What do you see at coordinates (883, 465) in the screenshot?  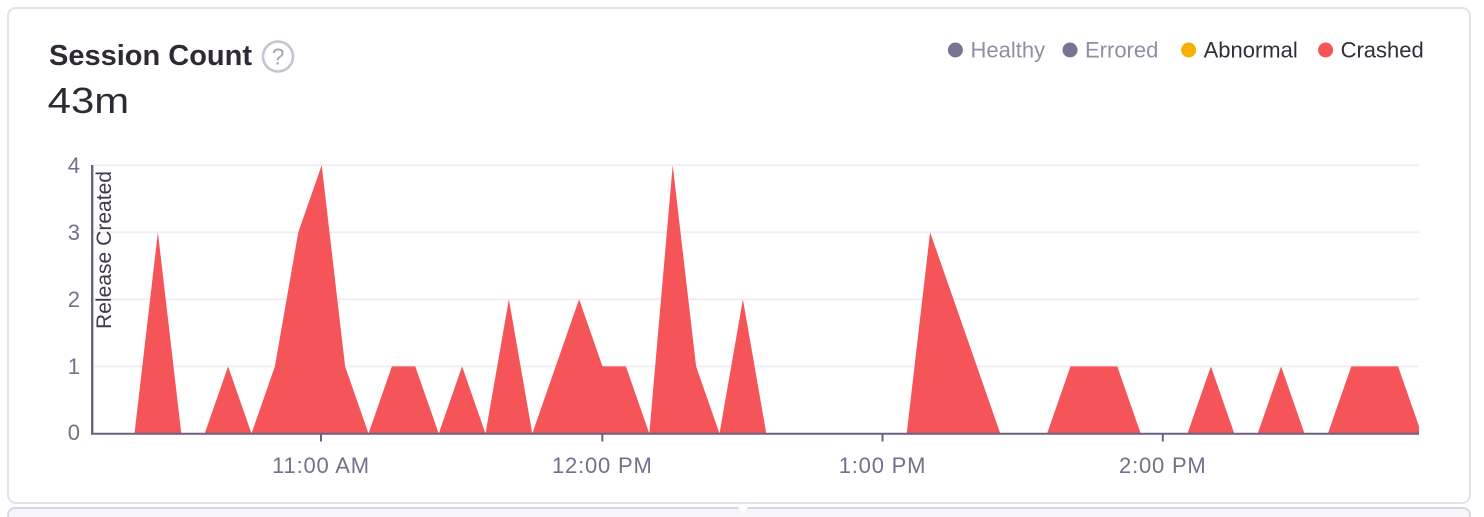 I see `svg-text: 1:00 PM` at bounding box center [883, 465].